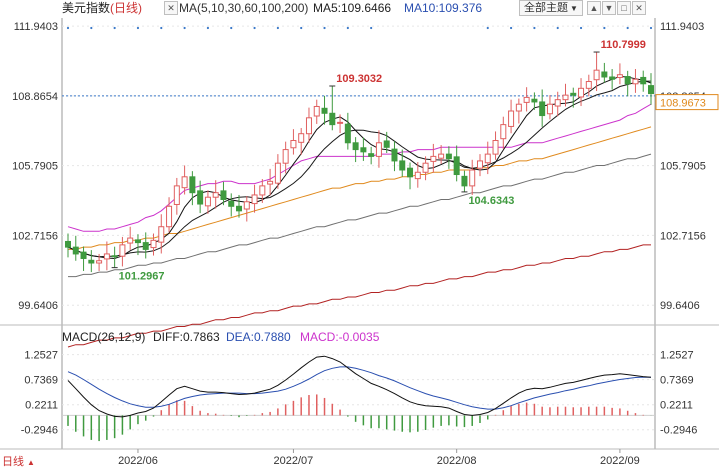 The width and height of the screenshot is (719, 470). What do you see at coordinates (609, 8) in the screenshot?
I see `down-arrow-icon: ▼` at bounding box center [609, 8].